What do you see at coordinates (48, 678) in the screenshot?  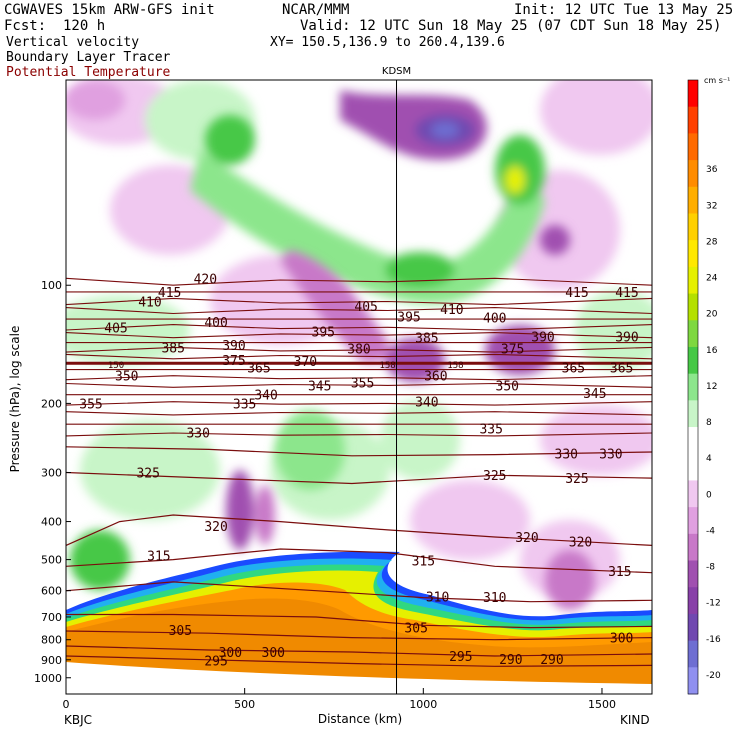 I see `y-tick-label: 1000` at bounding box center [48, 678].